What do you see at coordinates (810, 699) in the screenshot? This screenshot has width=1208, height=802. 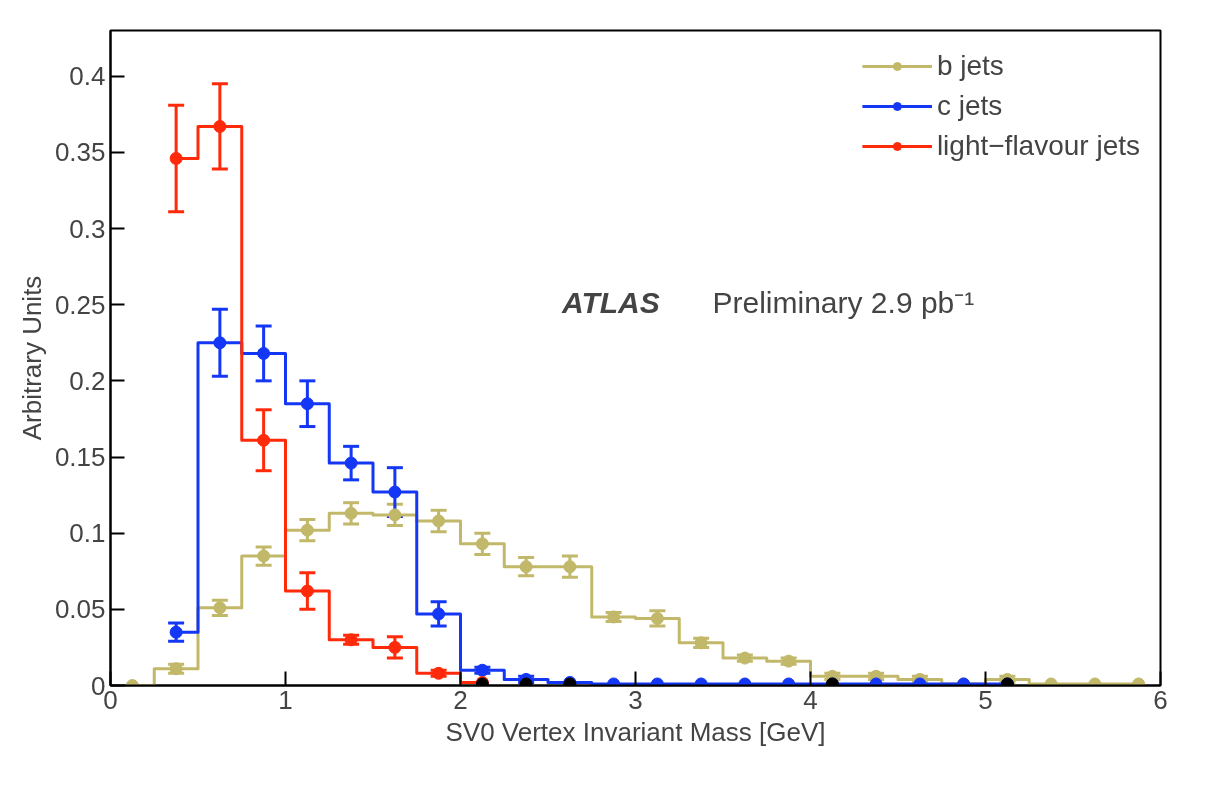 I see `x-tick-label: 4` at bounding box center [810, 699].